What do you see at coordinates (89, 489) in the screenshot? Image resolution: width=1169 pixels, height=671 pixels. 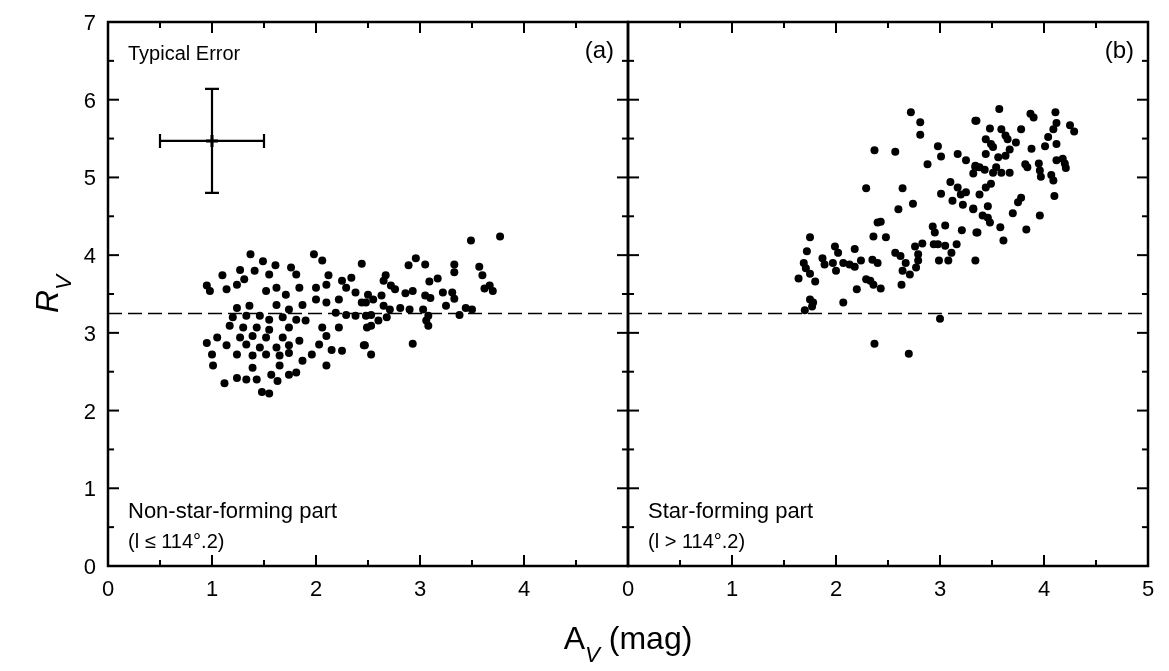 I see `y-tick-label: 1` at bounding box center [89, 489].